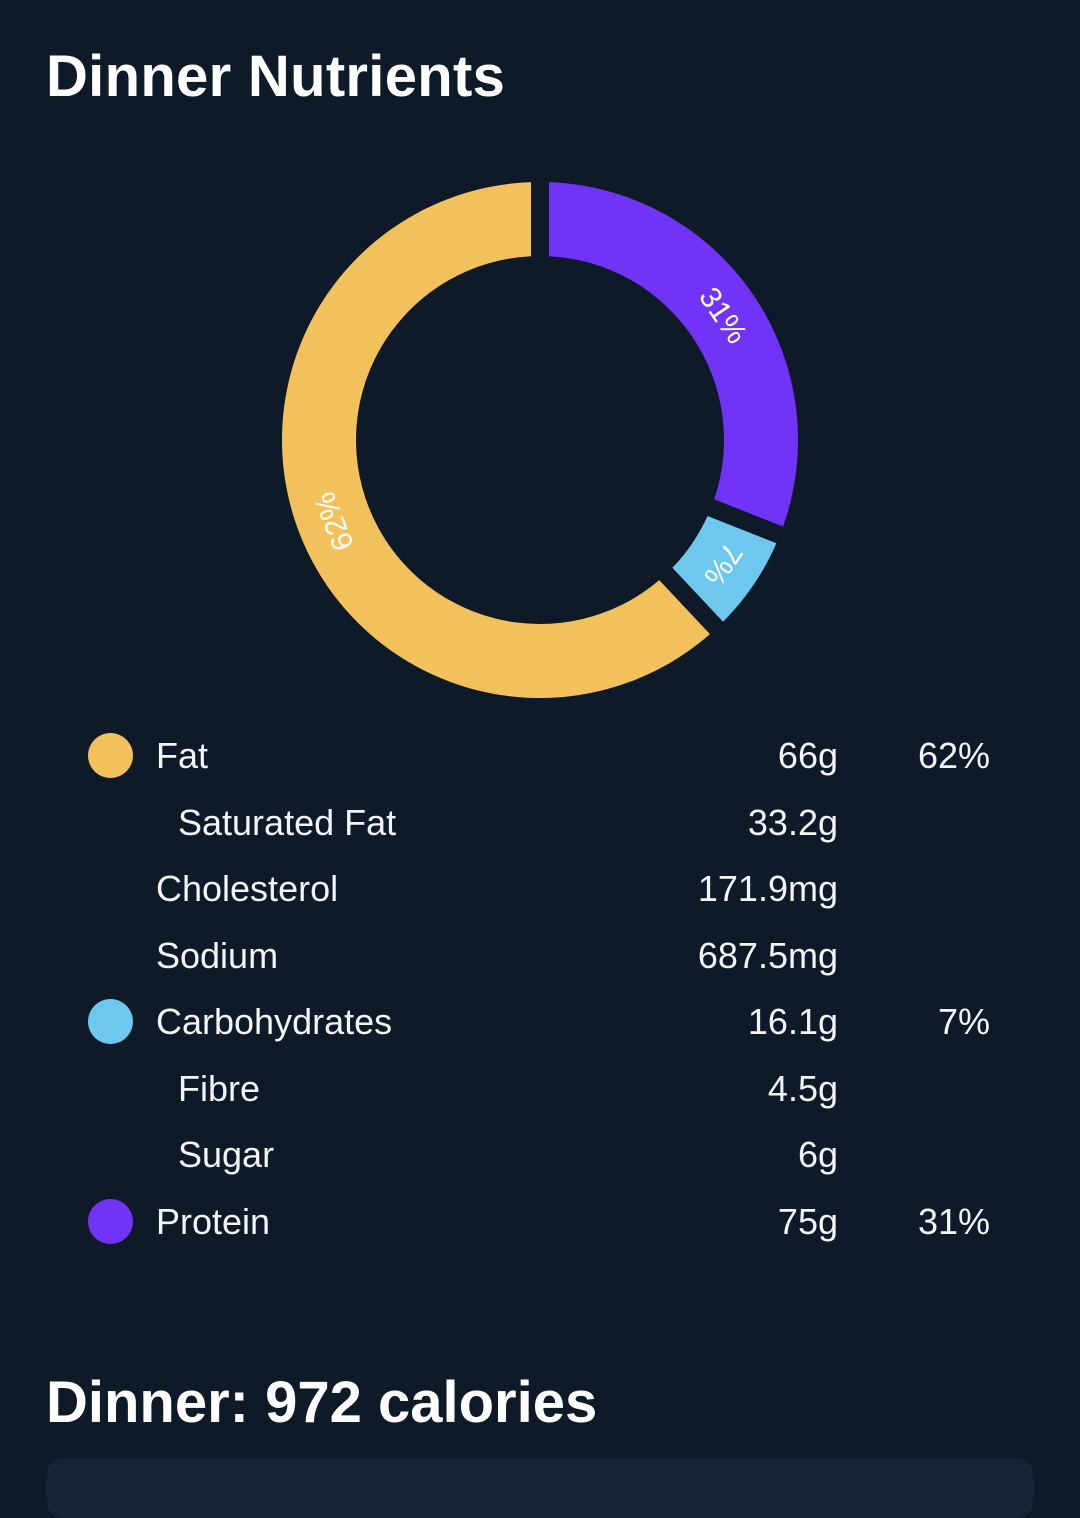  I want to click on nutrient-row-fat: Fat 66g 62%, so click(540, 755).